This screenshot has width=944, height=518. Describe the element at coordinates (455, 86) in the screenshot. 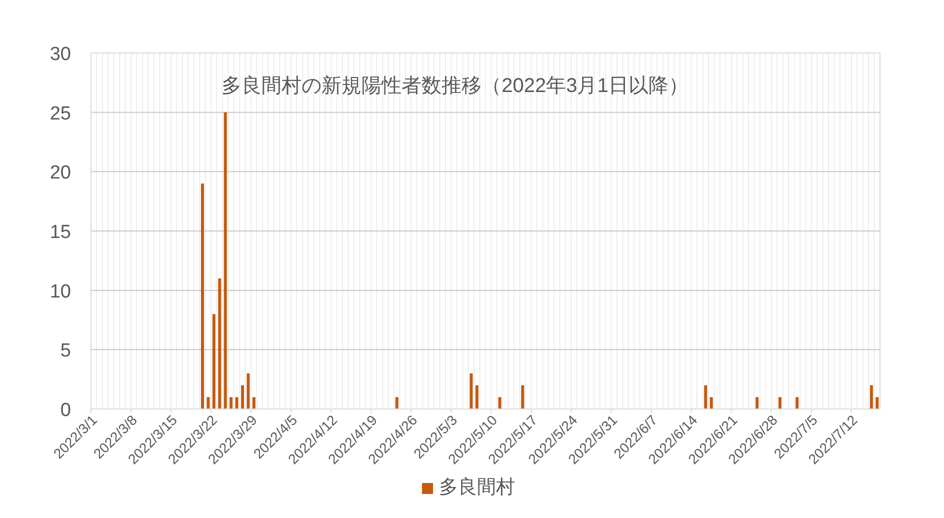

I see `text: 多良間村の新規陽性者数推移（2022年3月1日以降）` at that location.